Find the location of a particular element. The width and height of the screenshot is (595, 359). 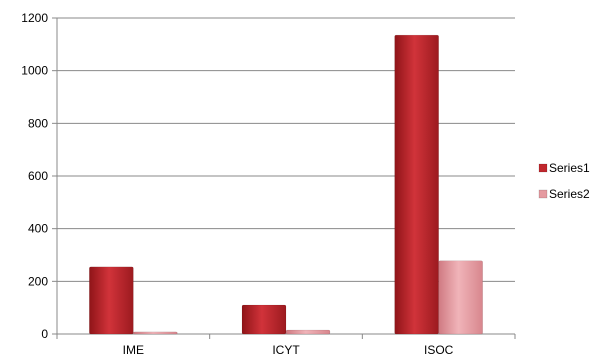

bar-series1-ime is located at coordinates (111, 300).